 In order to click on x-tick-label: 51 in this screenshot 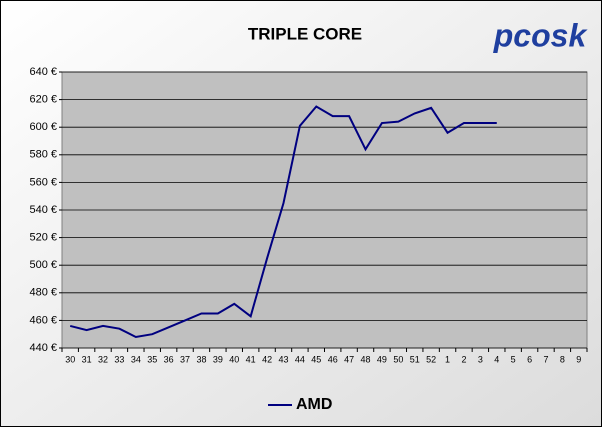, I will do `click(415, 359)`.